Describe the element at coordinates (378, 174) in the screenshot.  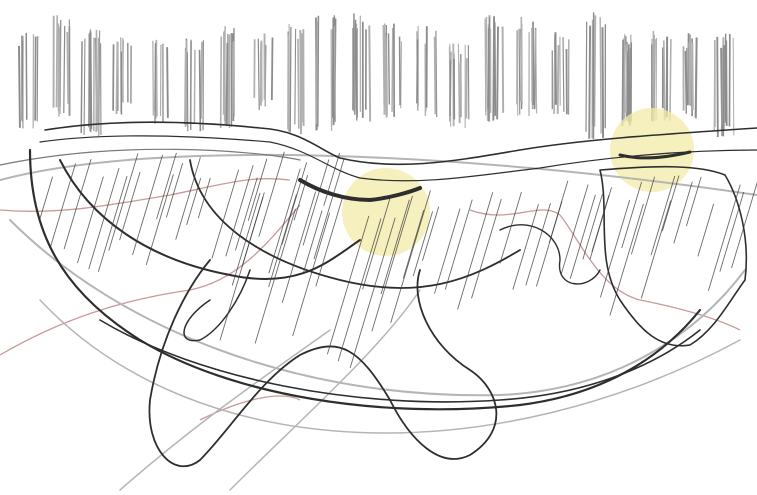
I see `arc` at that location.